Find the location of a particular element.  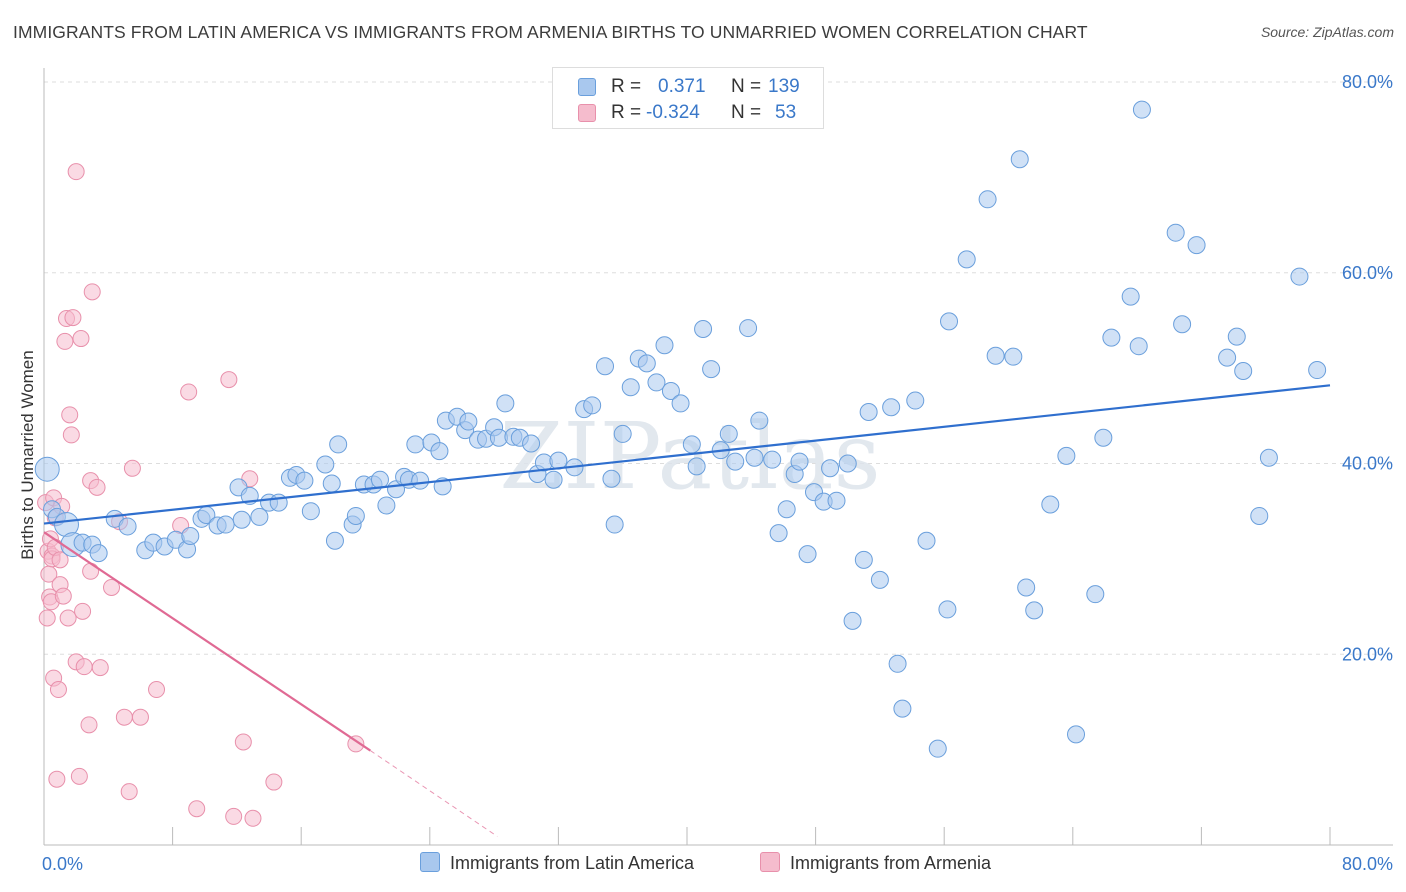

legend-row-armenia: R = -0.324 N = 53 is located at coordinates (688, 114).